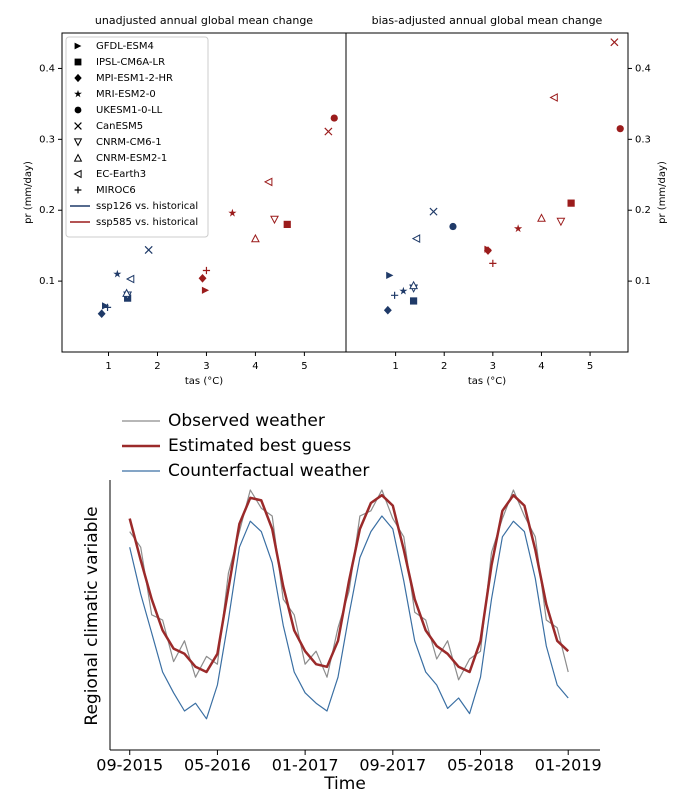 This screenshot has width=693, height=800. What do you see at coordinates (344, 784) in the screenshot?
I see `x-axis-label: Time` at bounding box center [344, 784].